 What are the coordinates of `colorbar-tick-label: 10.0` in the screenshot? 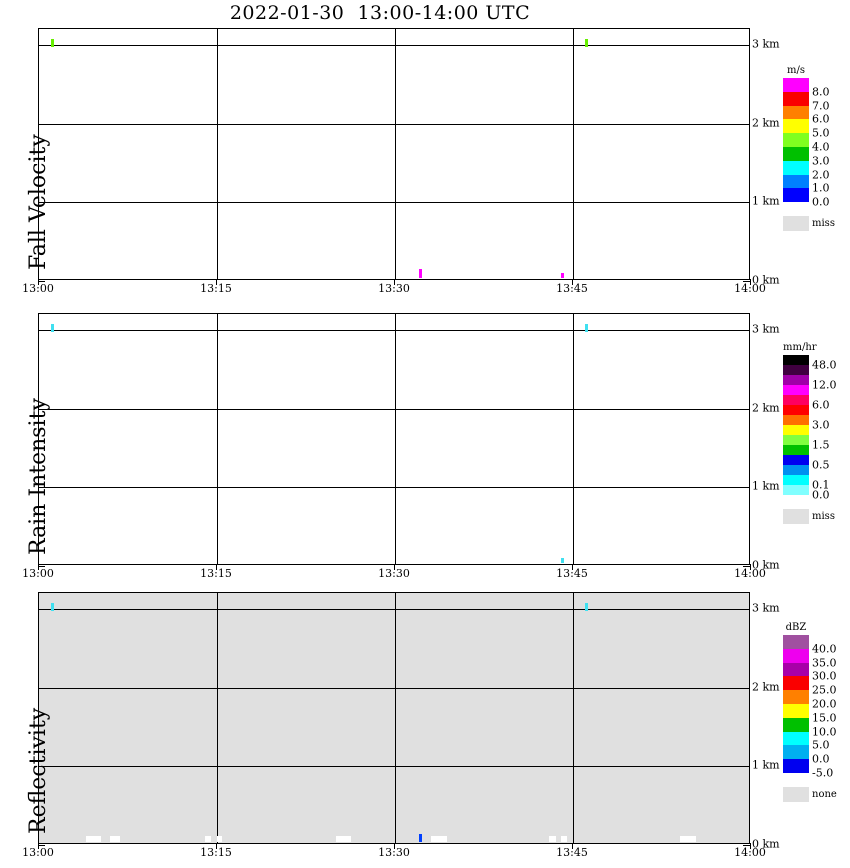 It's located at (824, 732).